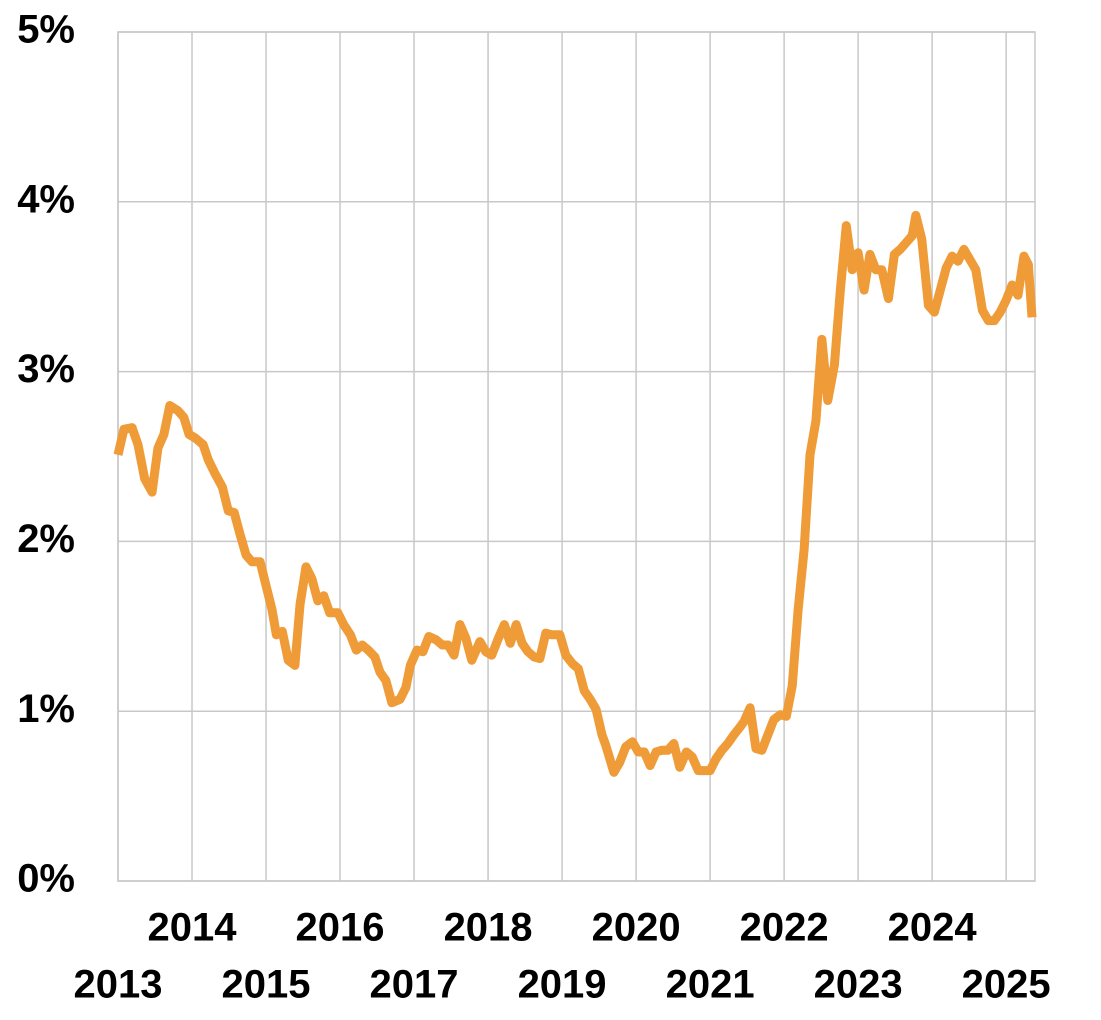 The image size is (1101, 1020). Describe the element at coordinates (46, 709) in the screenshot. I see `y-tick-label: 1%` at that location.